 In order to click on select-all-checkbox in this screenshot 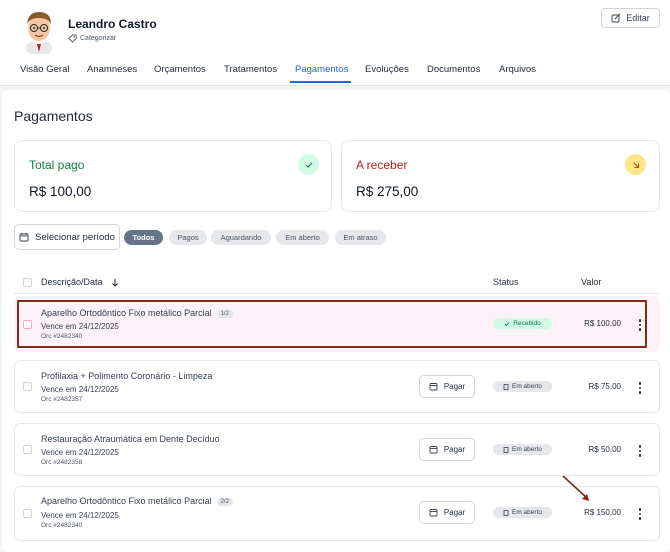, I will do `click(27, 282)`.